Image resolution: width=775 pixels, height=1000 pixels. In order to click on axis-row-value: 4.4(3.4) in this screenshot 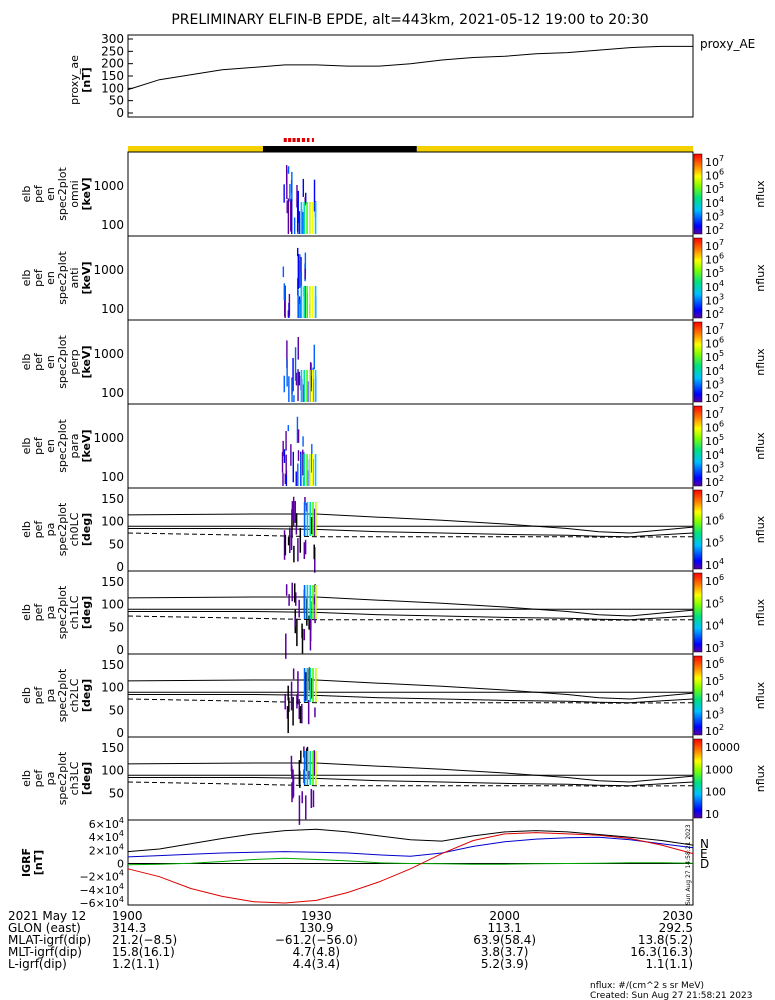, I will do `click(317, 964)`.